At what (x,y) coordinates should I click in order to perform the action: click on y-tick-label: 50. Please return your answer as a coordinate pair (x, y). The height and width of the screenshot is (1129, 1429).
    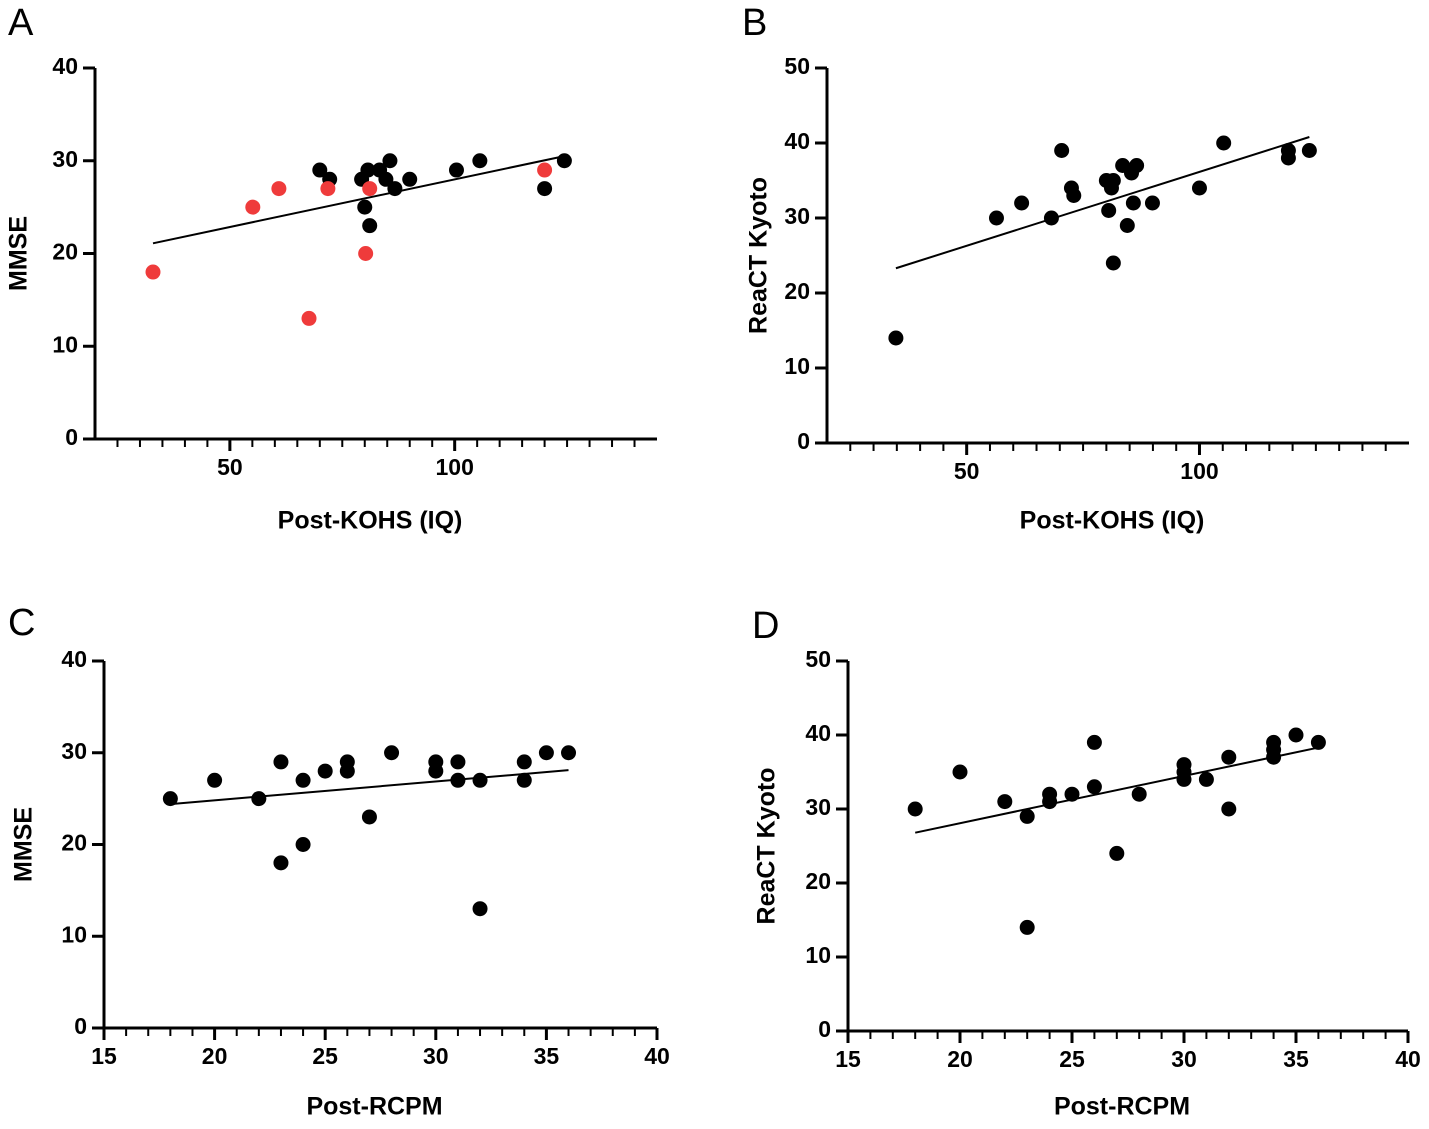
    Looking at the image, I should click on (797, 66).